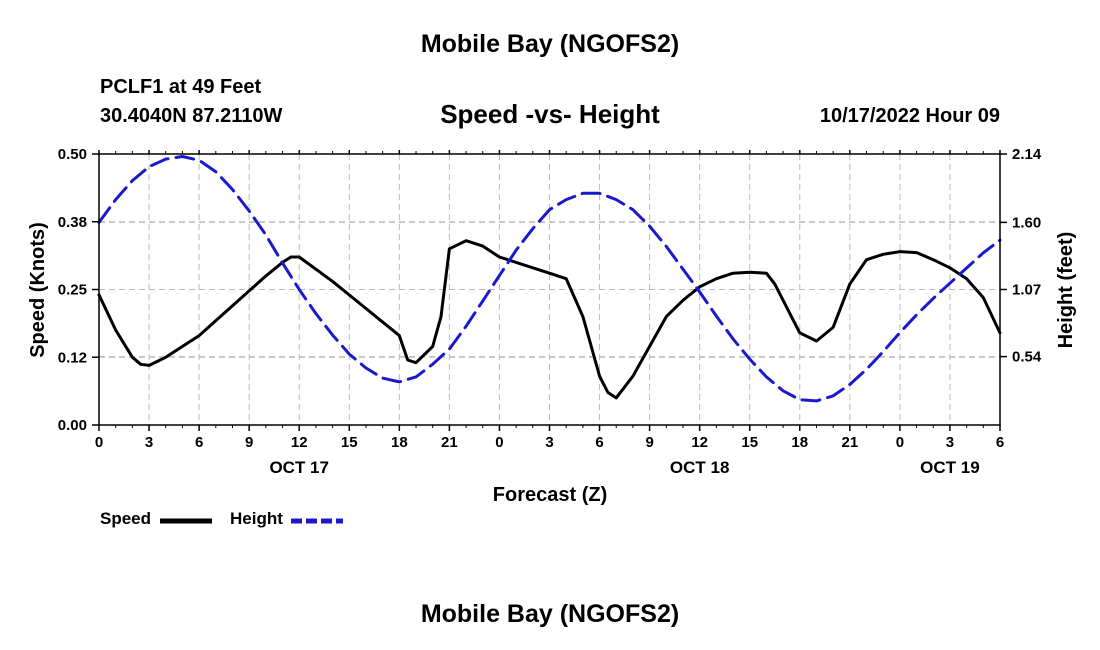 The width and height of the screenshot is (1100, 650). Describe the element at coordinates (550, 114) in the screenshot. I see `chart-subtitle: Speed -vs- Height` at that location.